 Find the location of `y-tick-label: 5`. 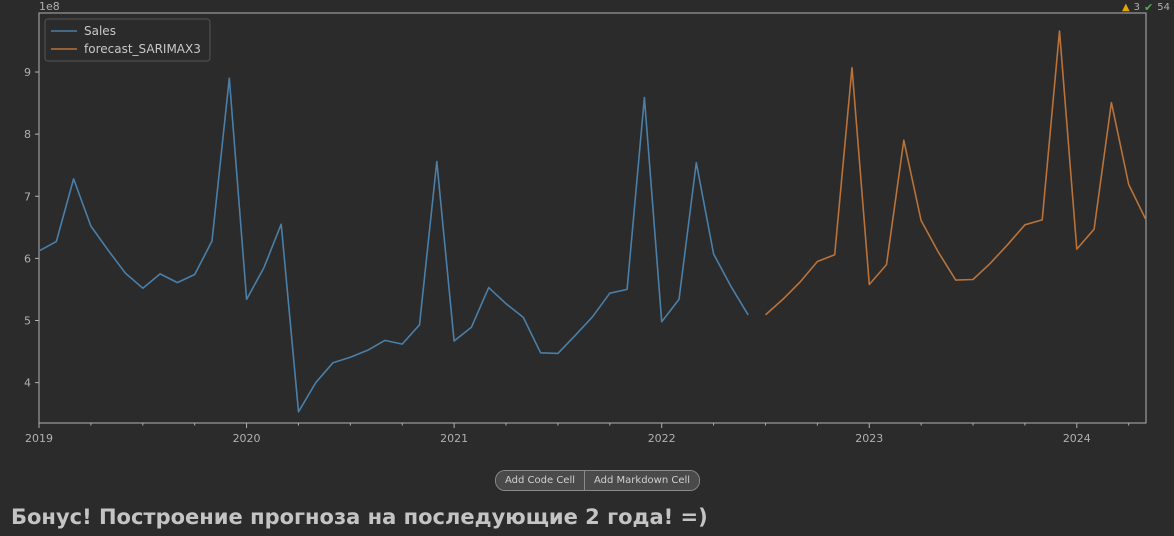

y-tick-label: 5 is located at coordinates (27, 321).